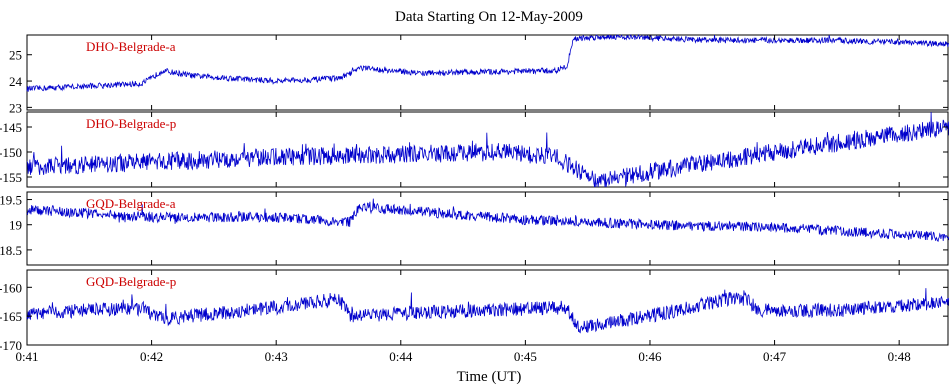 This screenshot has height=390, width=949. What do you see at coordinates (775, 356) in the screenshot?
I see `x-tick-label: 0:47` at bounding box center [775, 356].